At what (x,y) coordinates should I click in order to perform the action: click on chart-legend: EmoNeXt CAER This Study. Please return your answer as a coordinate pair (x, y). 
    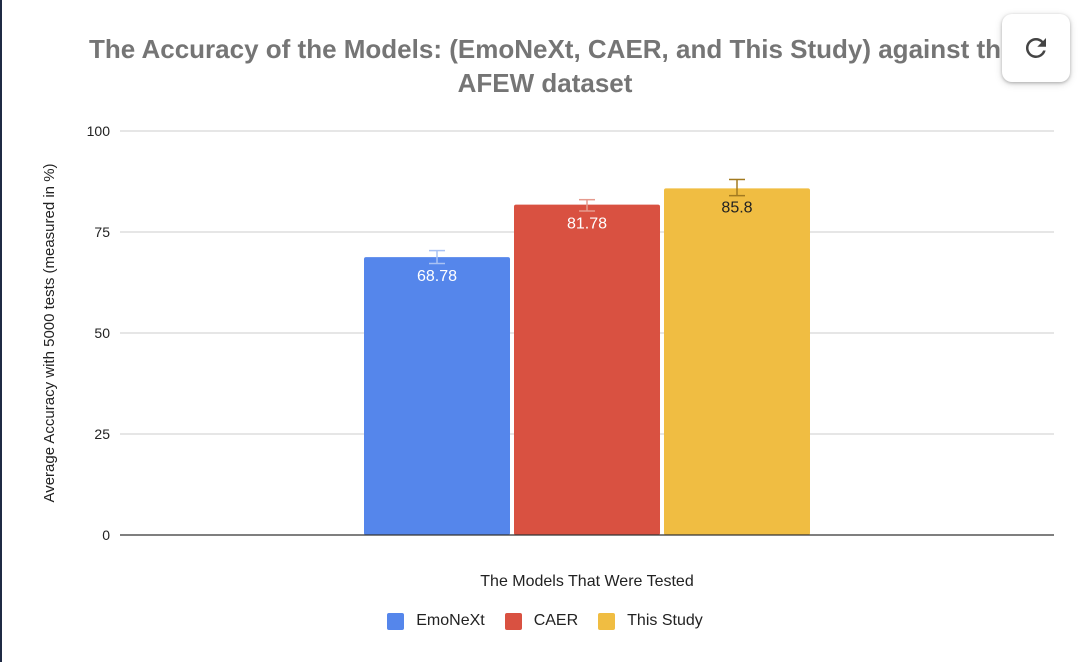
    Looking at the image, I should click on (544, 621).